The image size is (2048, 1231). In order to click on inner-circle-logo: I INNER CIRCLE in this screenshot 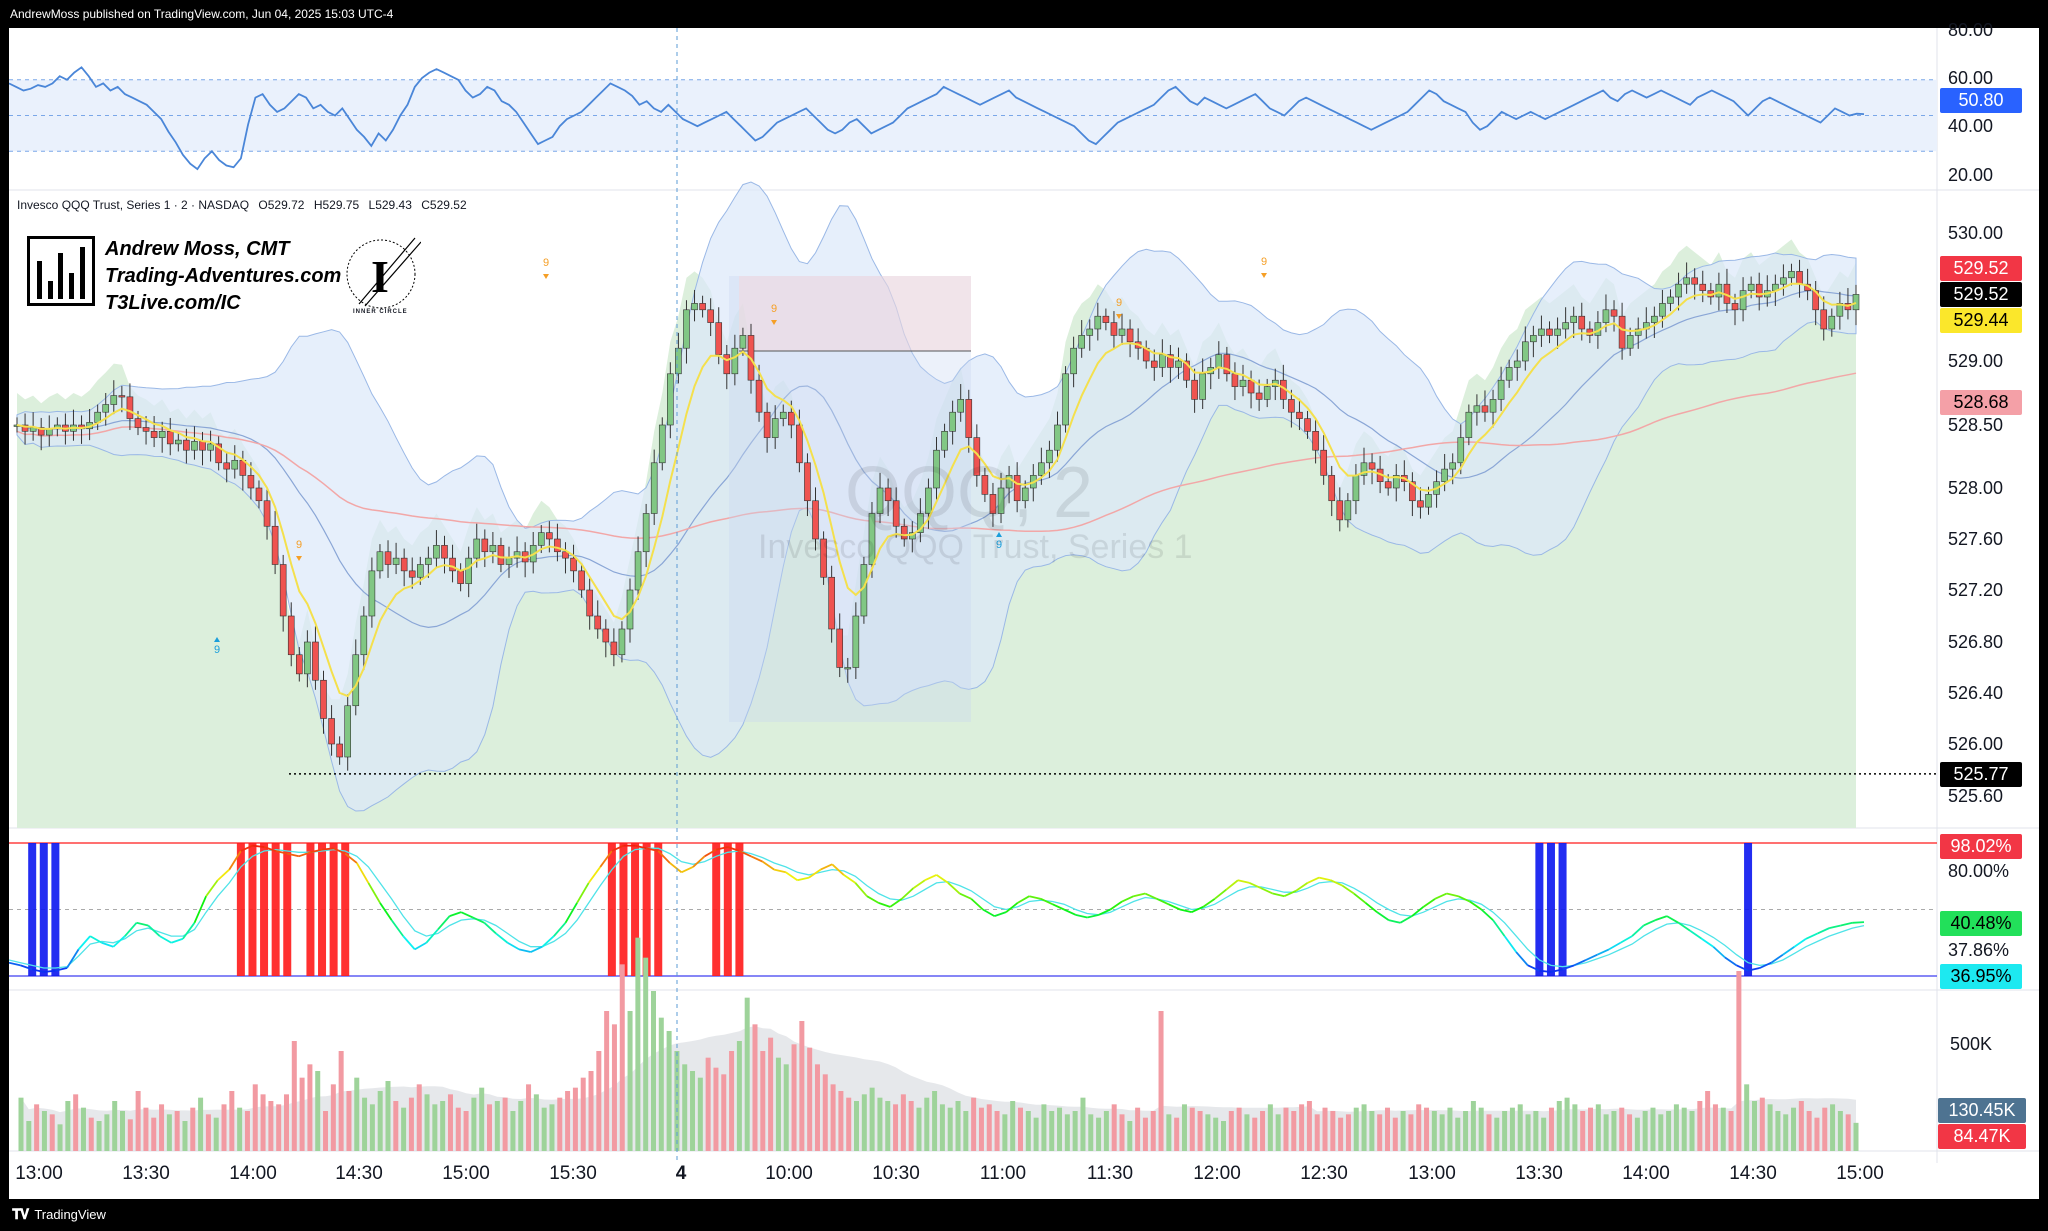, I will do `click(383, 276)`.